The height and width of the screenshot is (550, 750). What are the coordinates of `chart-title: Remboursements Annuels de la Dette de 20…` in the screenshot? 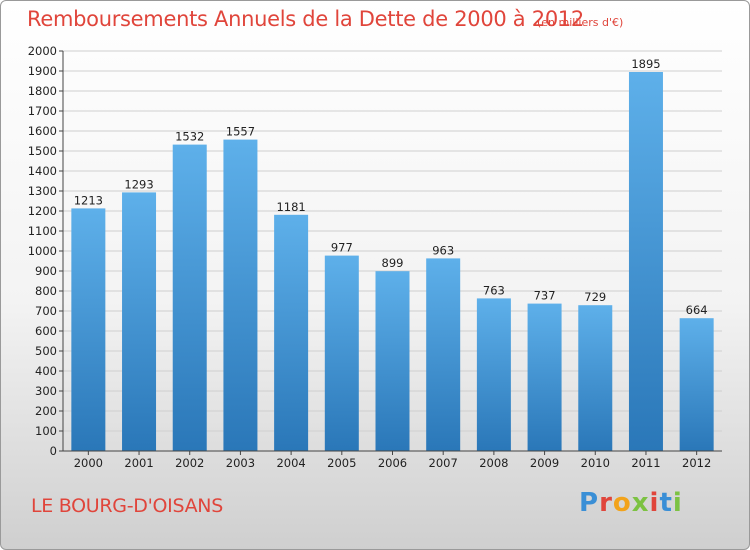 It's located at (305, 19).